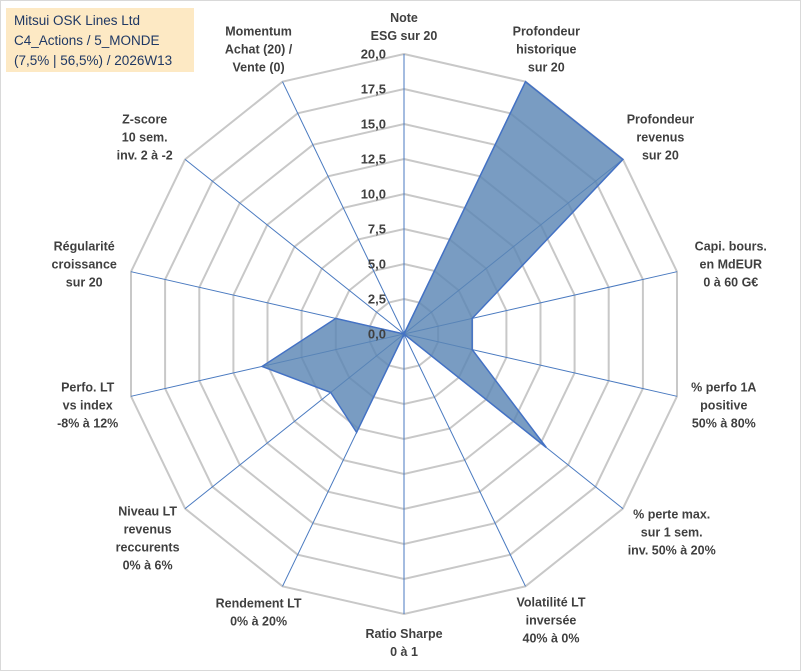 The width and height of the screenshot is (801, 671). I want to click on axis-label-line: sur 1 sem., so click(672, 533).